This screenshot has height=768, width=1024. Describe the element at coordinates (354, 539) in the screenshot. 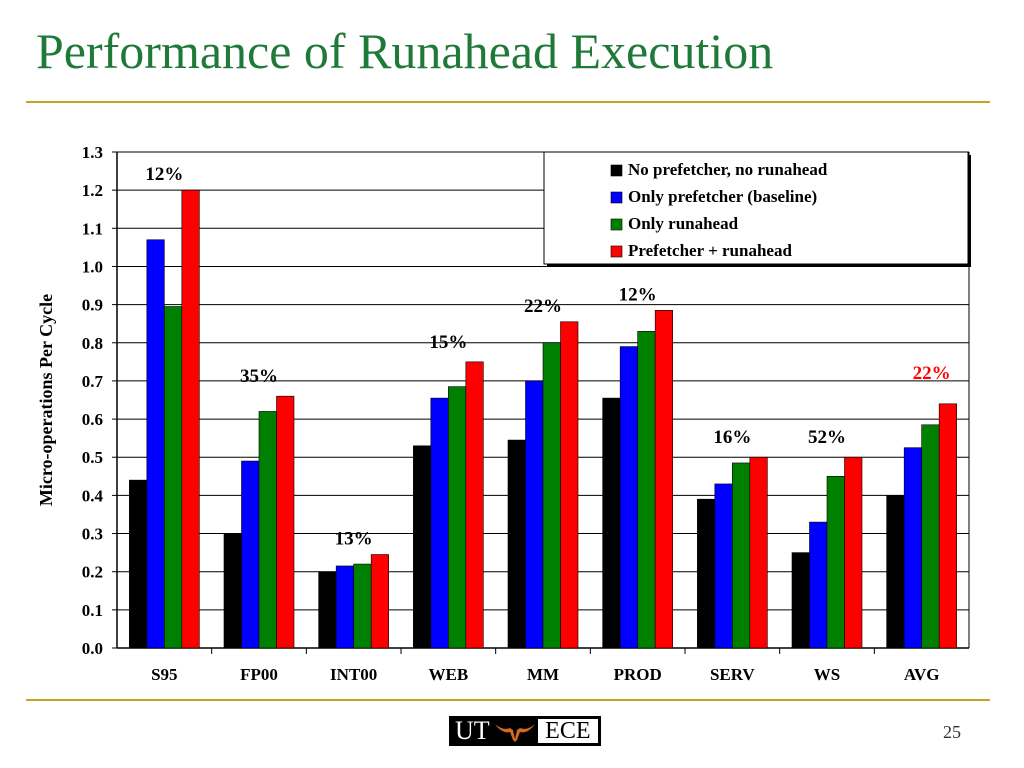

I see `annotation-int00: 13%` at that location.